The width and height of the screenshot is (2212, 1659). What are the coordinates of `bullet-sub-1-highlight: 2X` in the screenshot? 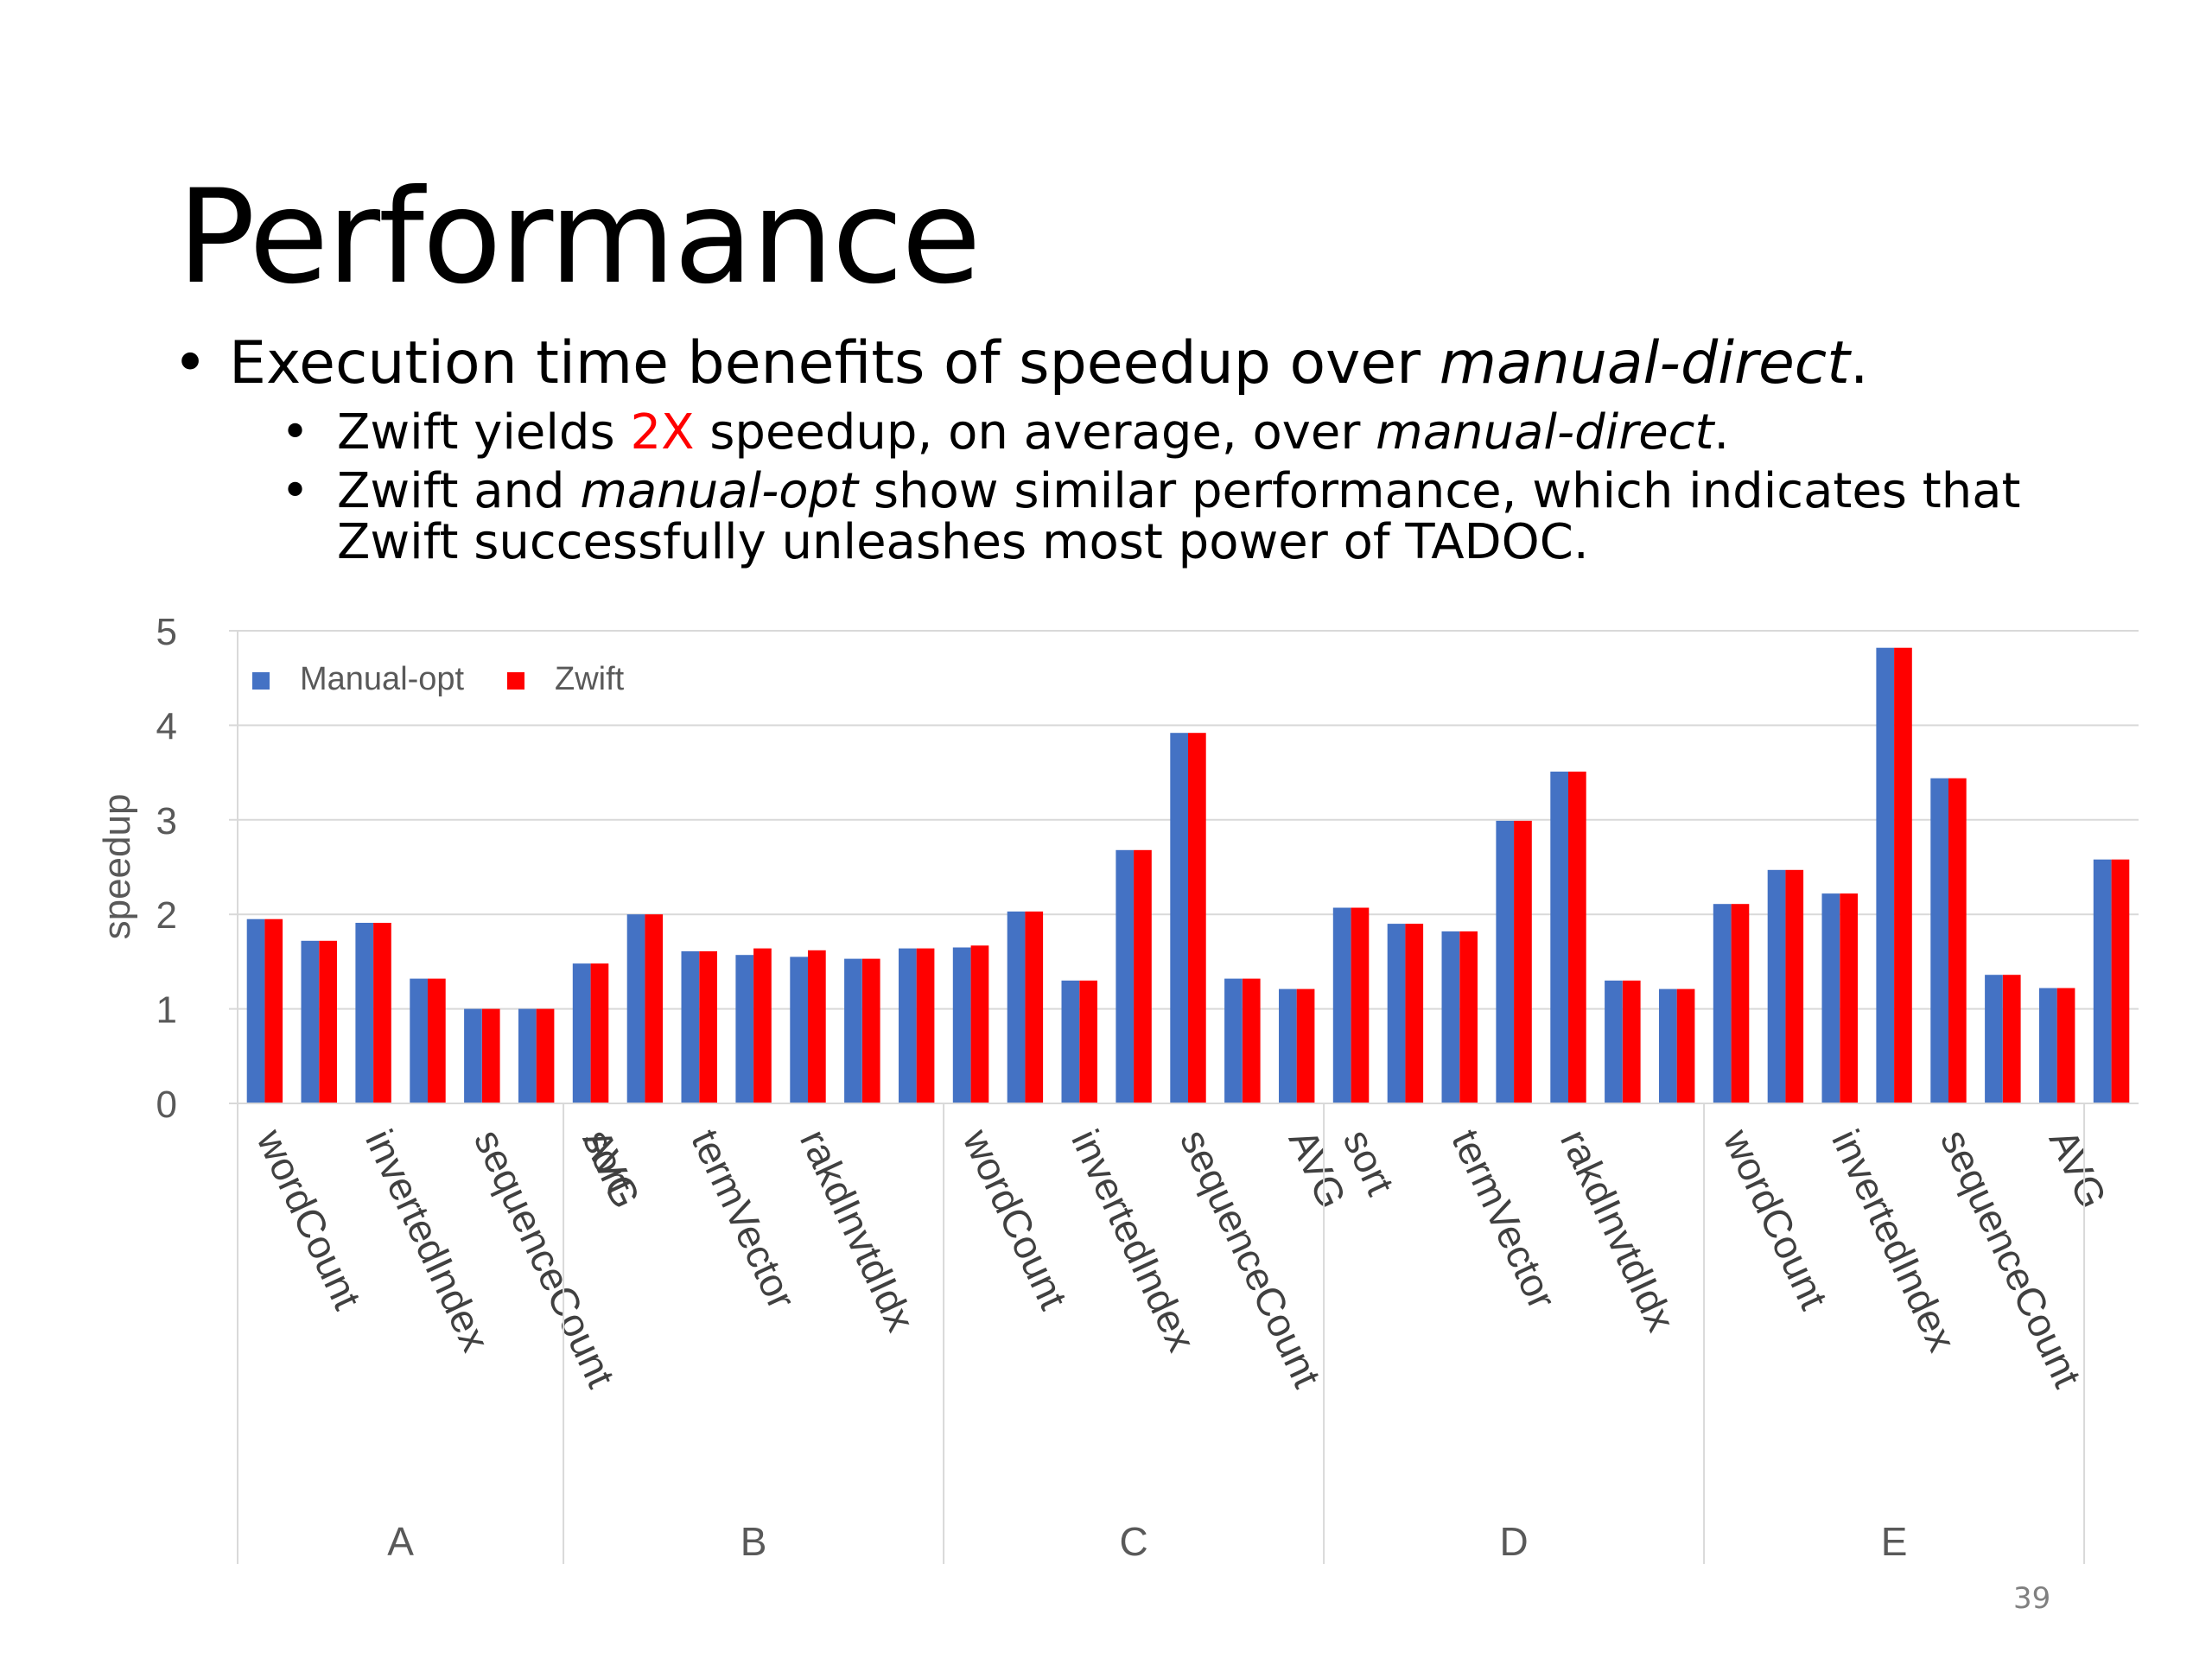 It's located at (662, 432).